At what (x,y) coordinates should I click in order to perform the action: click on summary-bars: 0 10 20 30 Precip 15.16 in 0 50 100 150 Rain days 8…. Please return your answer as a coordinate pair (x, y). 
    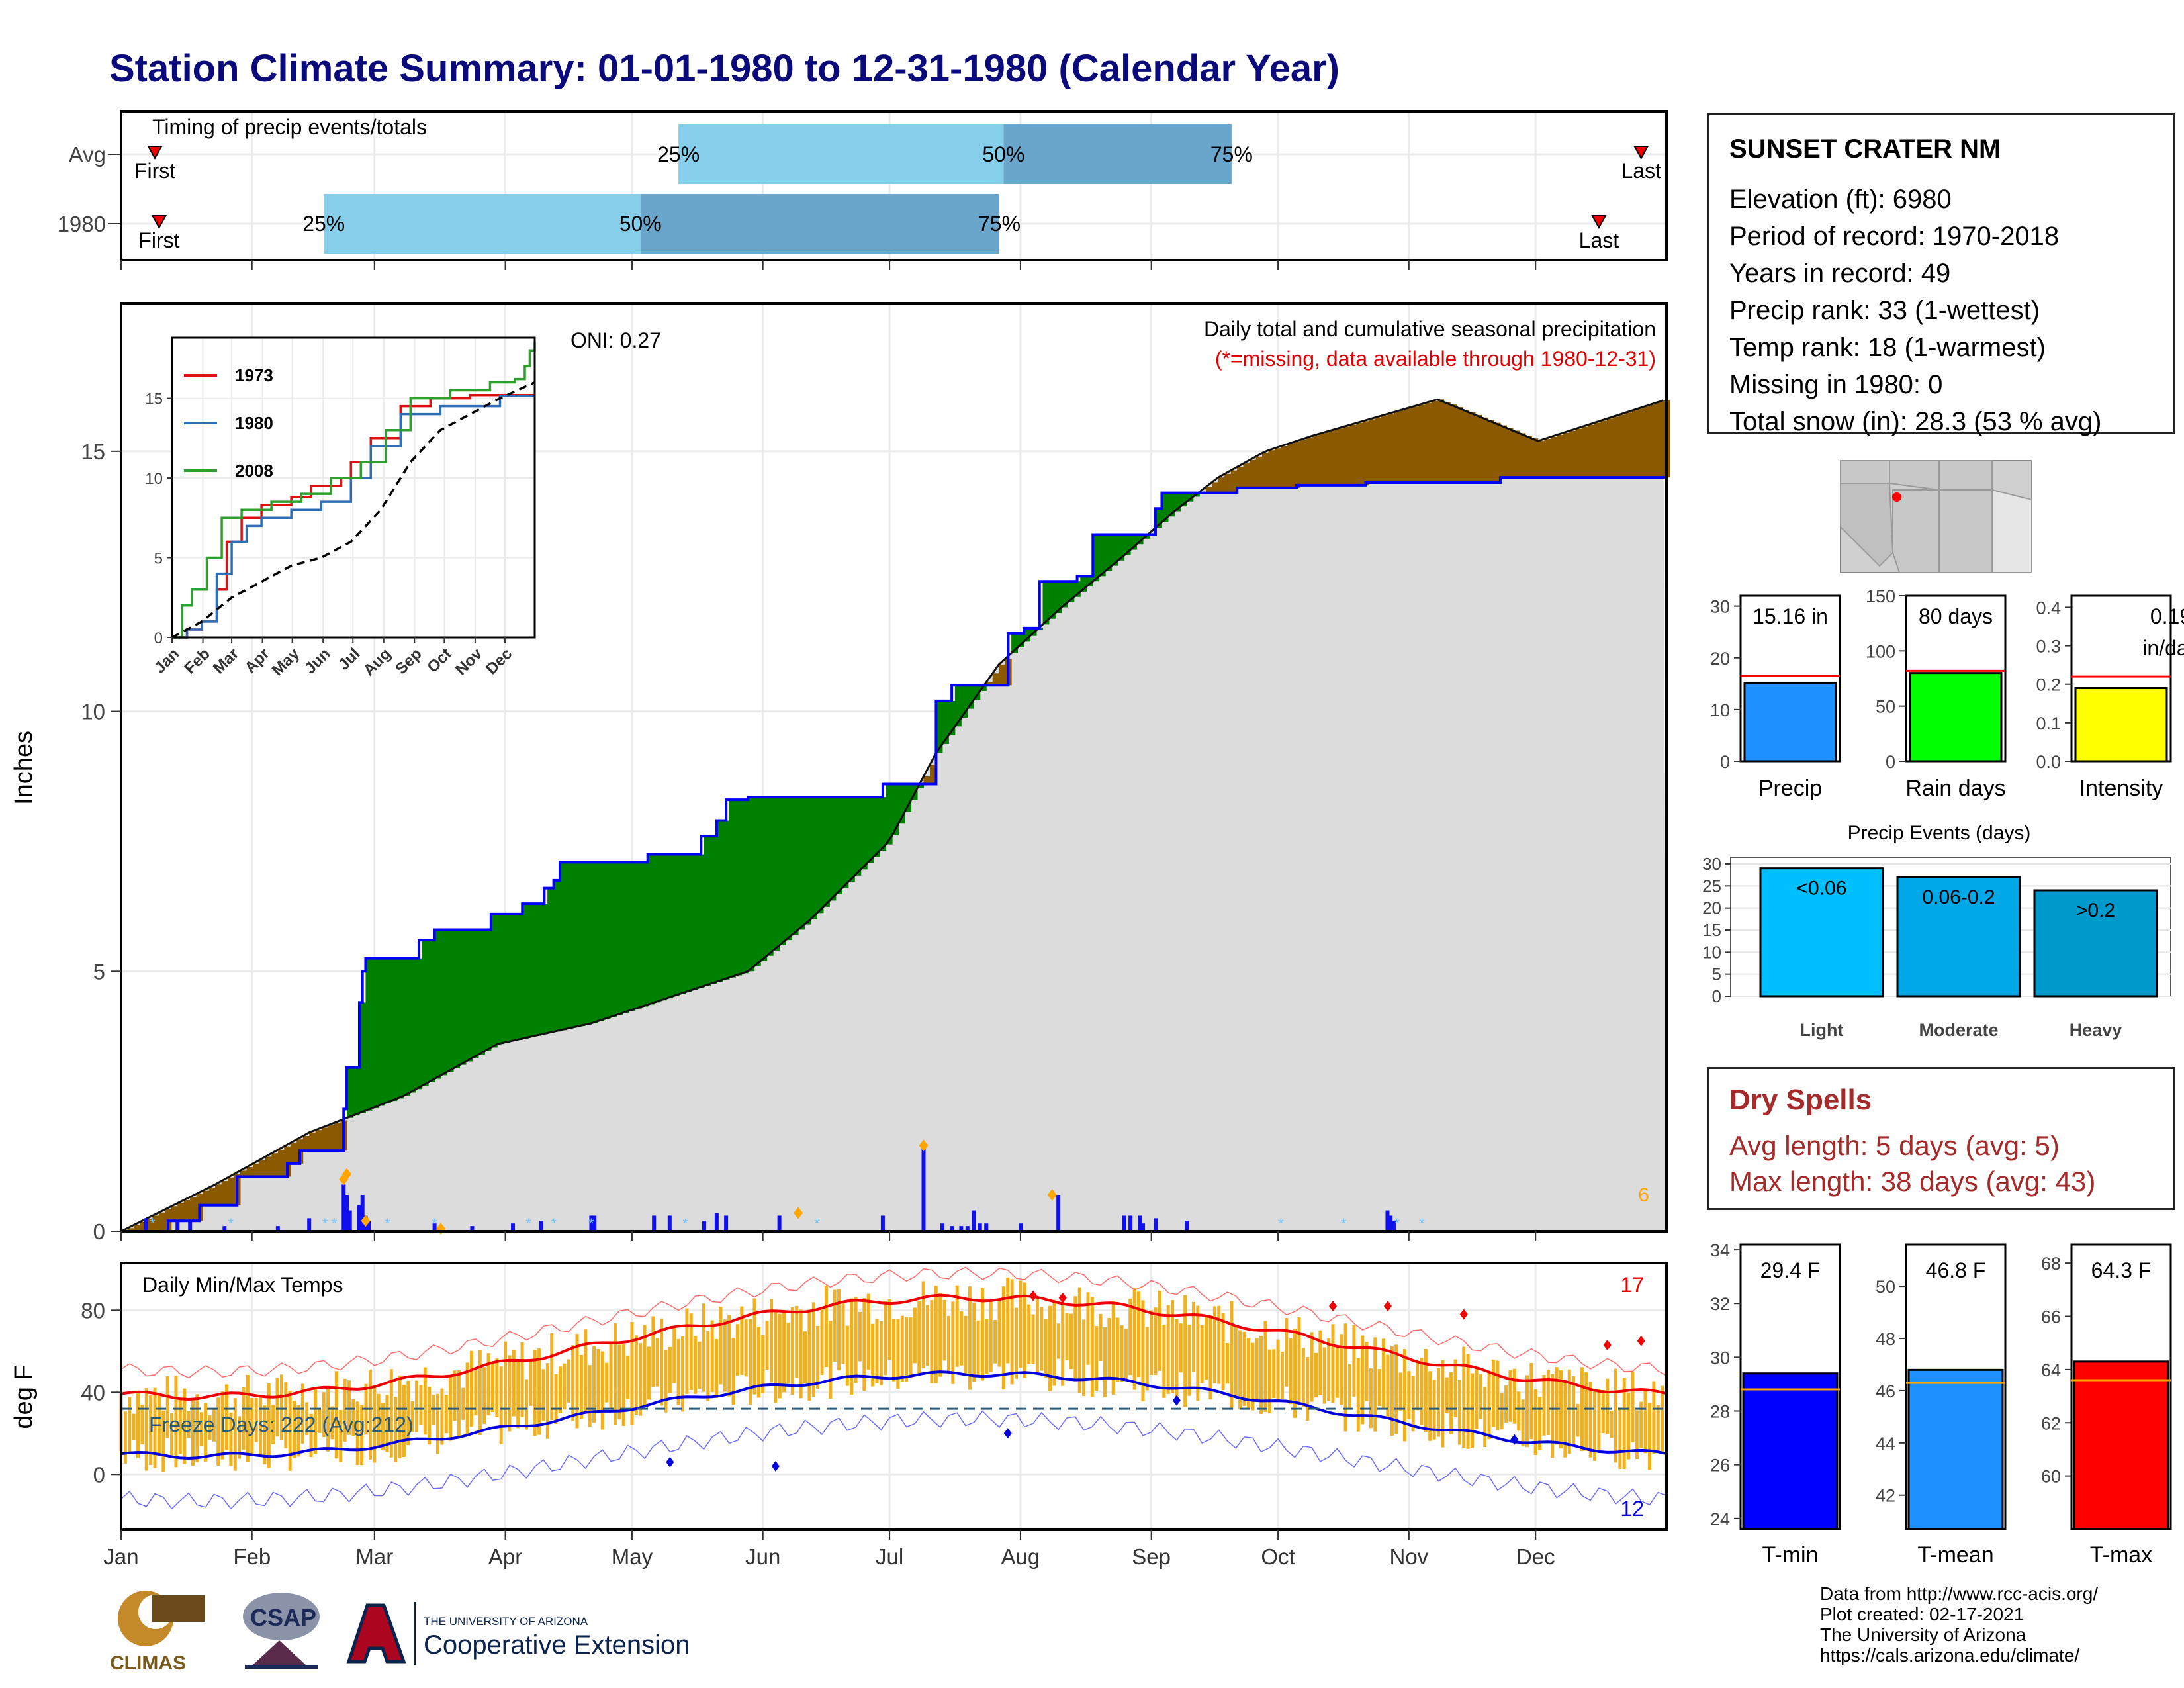
    Looking at the image, I should click on (1947, 693).